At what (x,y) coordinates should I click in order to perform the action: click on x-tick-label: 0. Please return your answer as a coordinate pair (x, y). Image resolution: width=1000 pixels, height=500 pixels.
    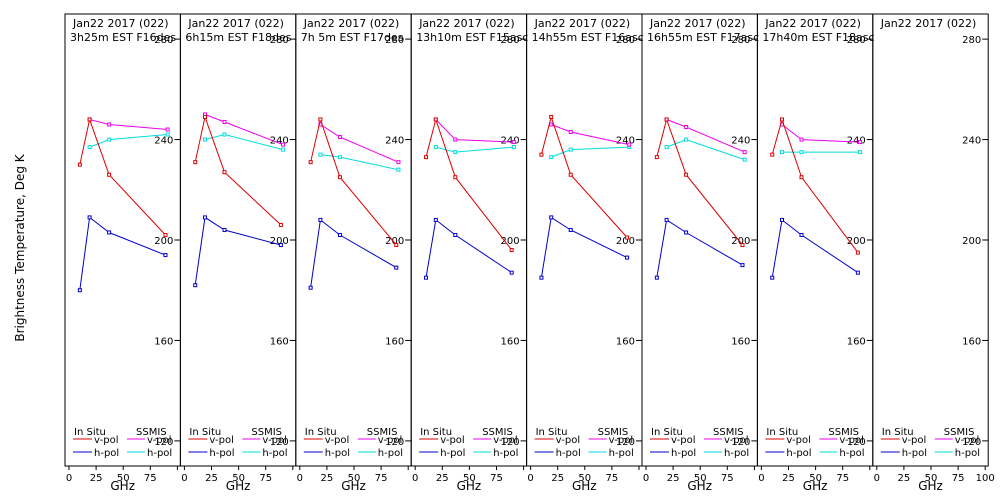
    Looking at the image, I should click on (877, 478).